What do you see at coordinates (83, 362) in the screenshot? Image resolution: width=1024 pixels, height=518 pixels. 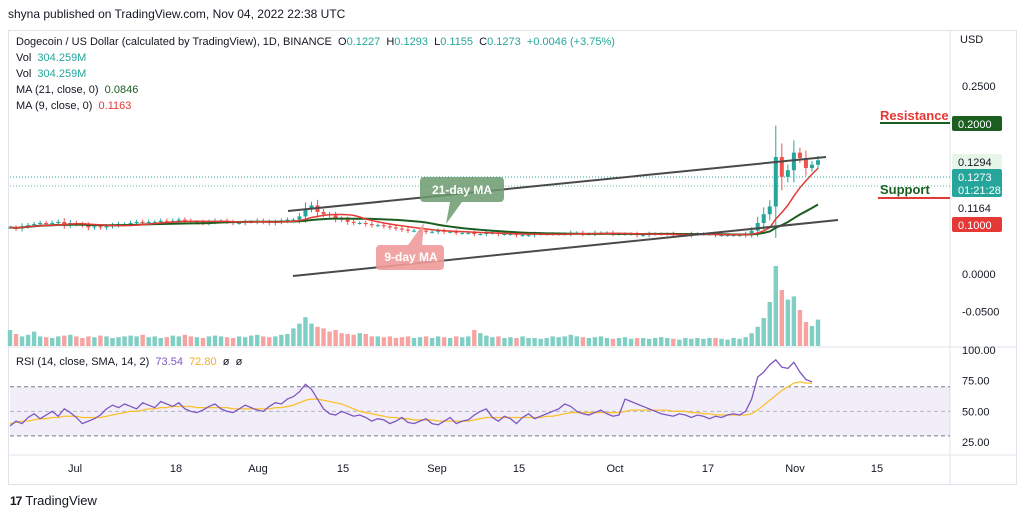 I see `rsi-label: RSI (14, close, SMA, 14, 2)` at bounding box center [83, 362].